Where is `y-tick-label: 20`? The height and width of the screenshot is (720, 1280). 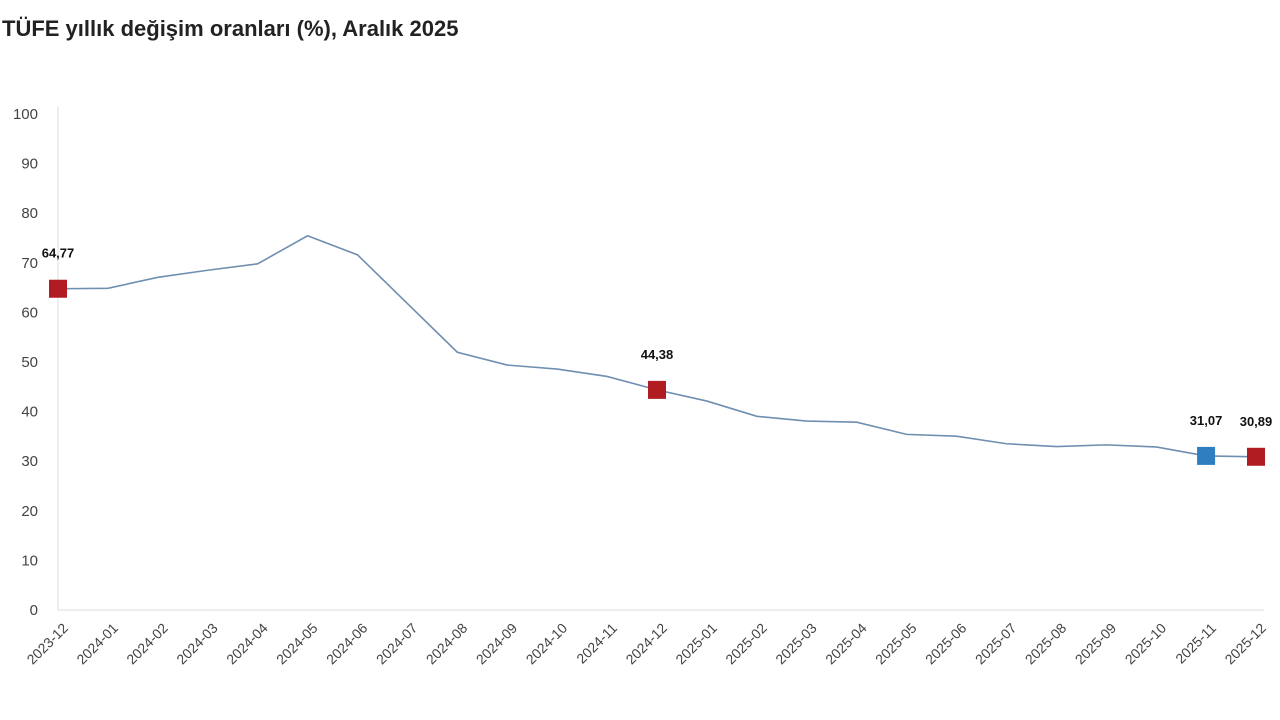 y-tick-label: 20 is located at coordinates (29, 511).